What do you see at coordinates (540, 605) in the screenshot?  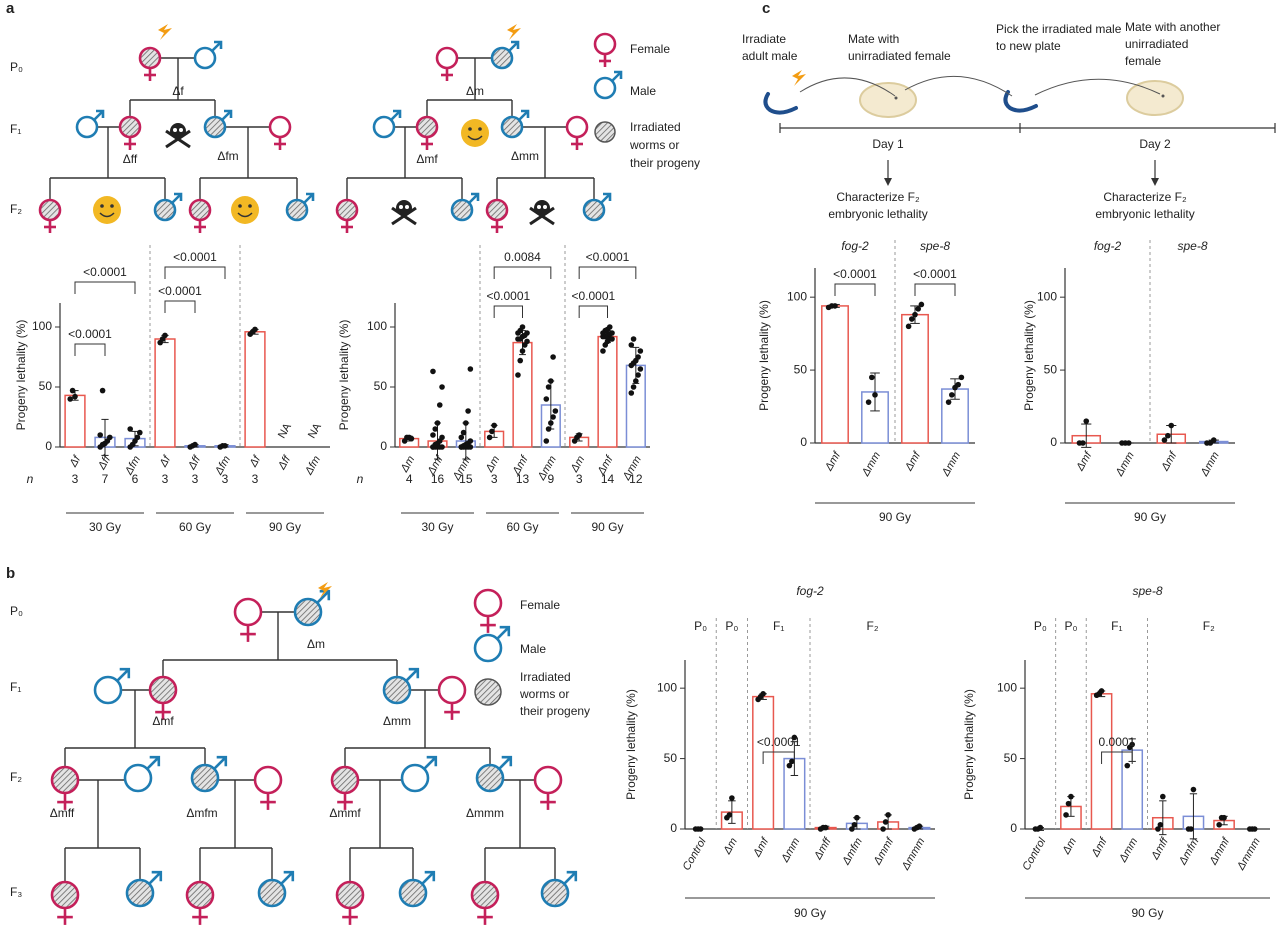 I see `legend-text: Female` at bounding box center [540, 605].